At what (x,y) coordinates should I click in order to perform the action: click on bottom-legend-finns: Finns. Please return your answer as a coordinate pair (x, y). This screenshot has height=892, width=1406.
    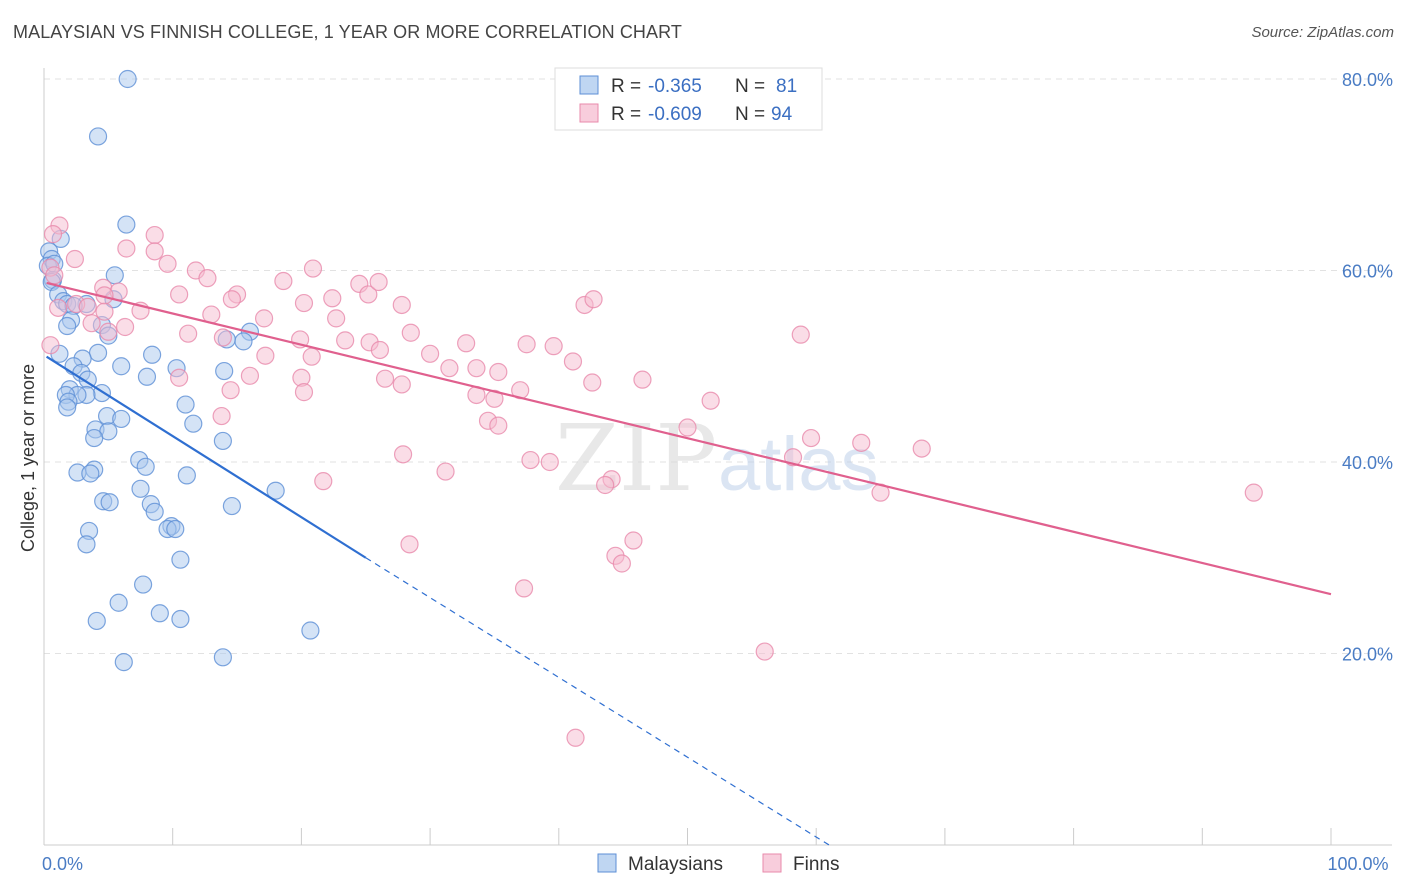
    Looking at the image, I should click on (816, 864).